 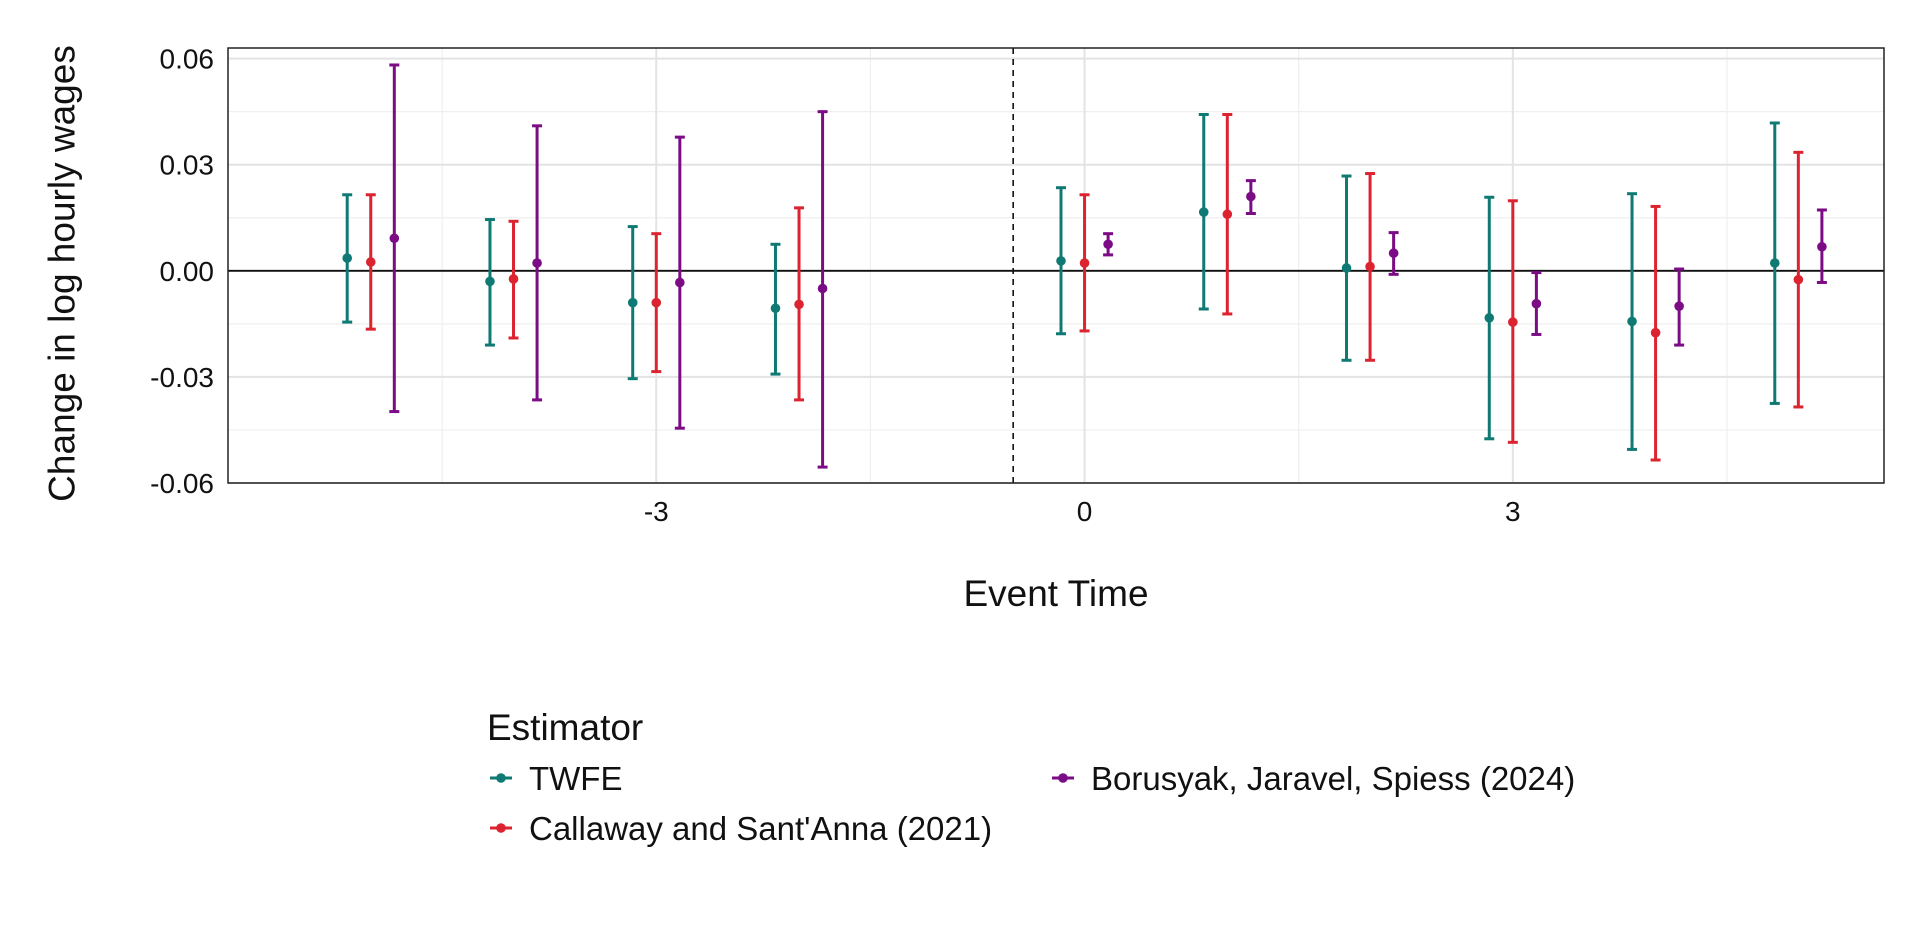 I want to click on x-axis-ticks: -3 0 3, so click(x=1082, y=511).